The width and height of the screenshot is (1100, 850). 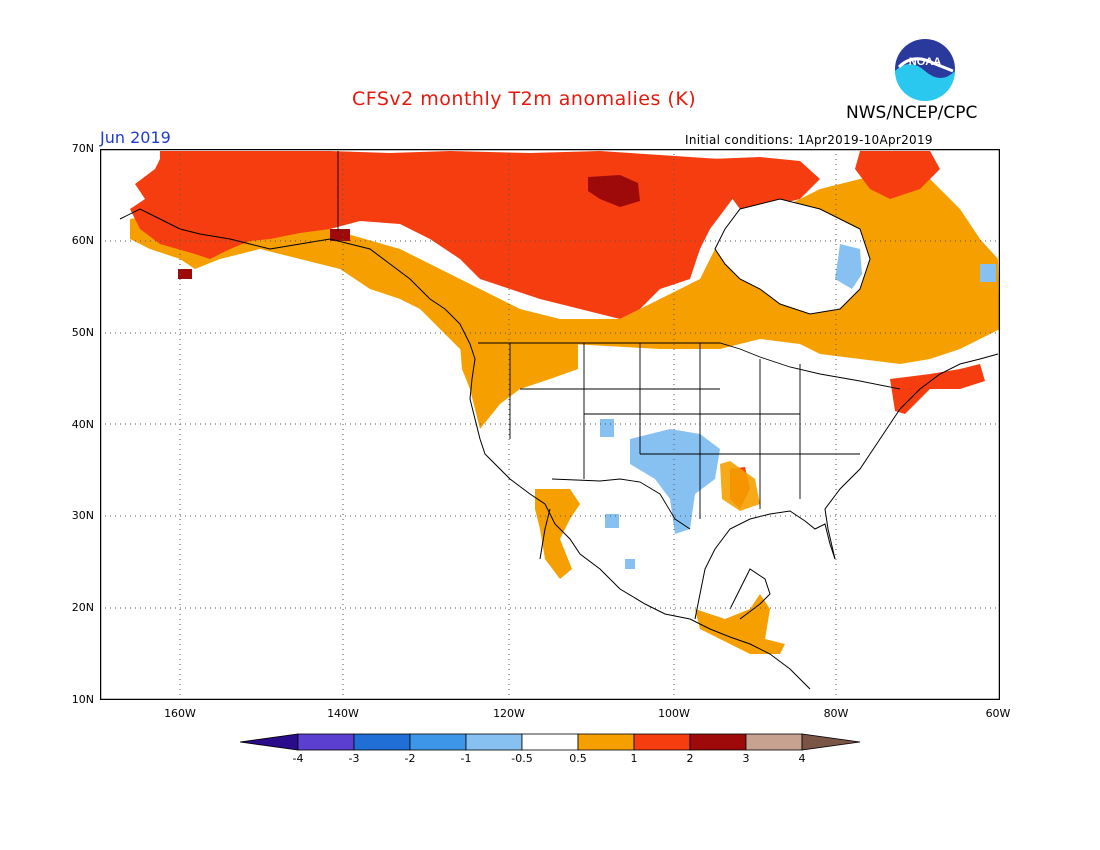 I want to click on anomaly-region-quebec, so click(x=765, y=183).